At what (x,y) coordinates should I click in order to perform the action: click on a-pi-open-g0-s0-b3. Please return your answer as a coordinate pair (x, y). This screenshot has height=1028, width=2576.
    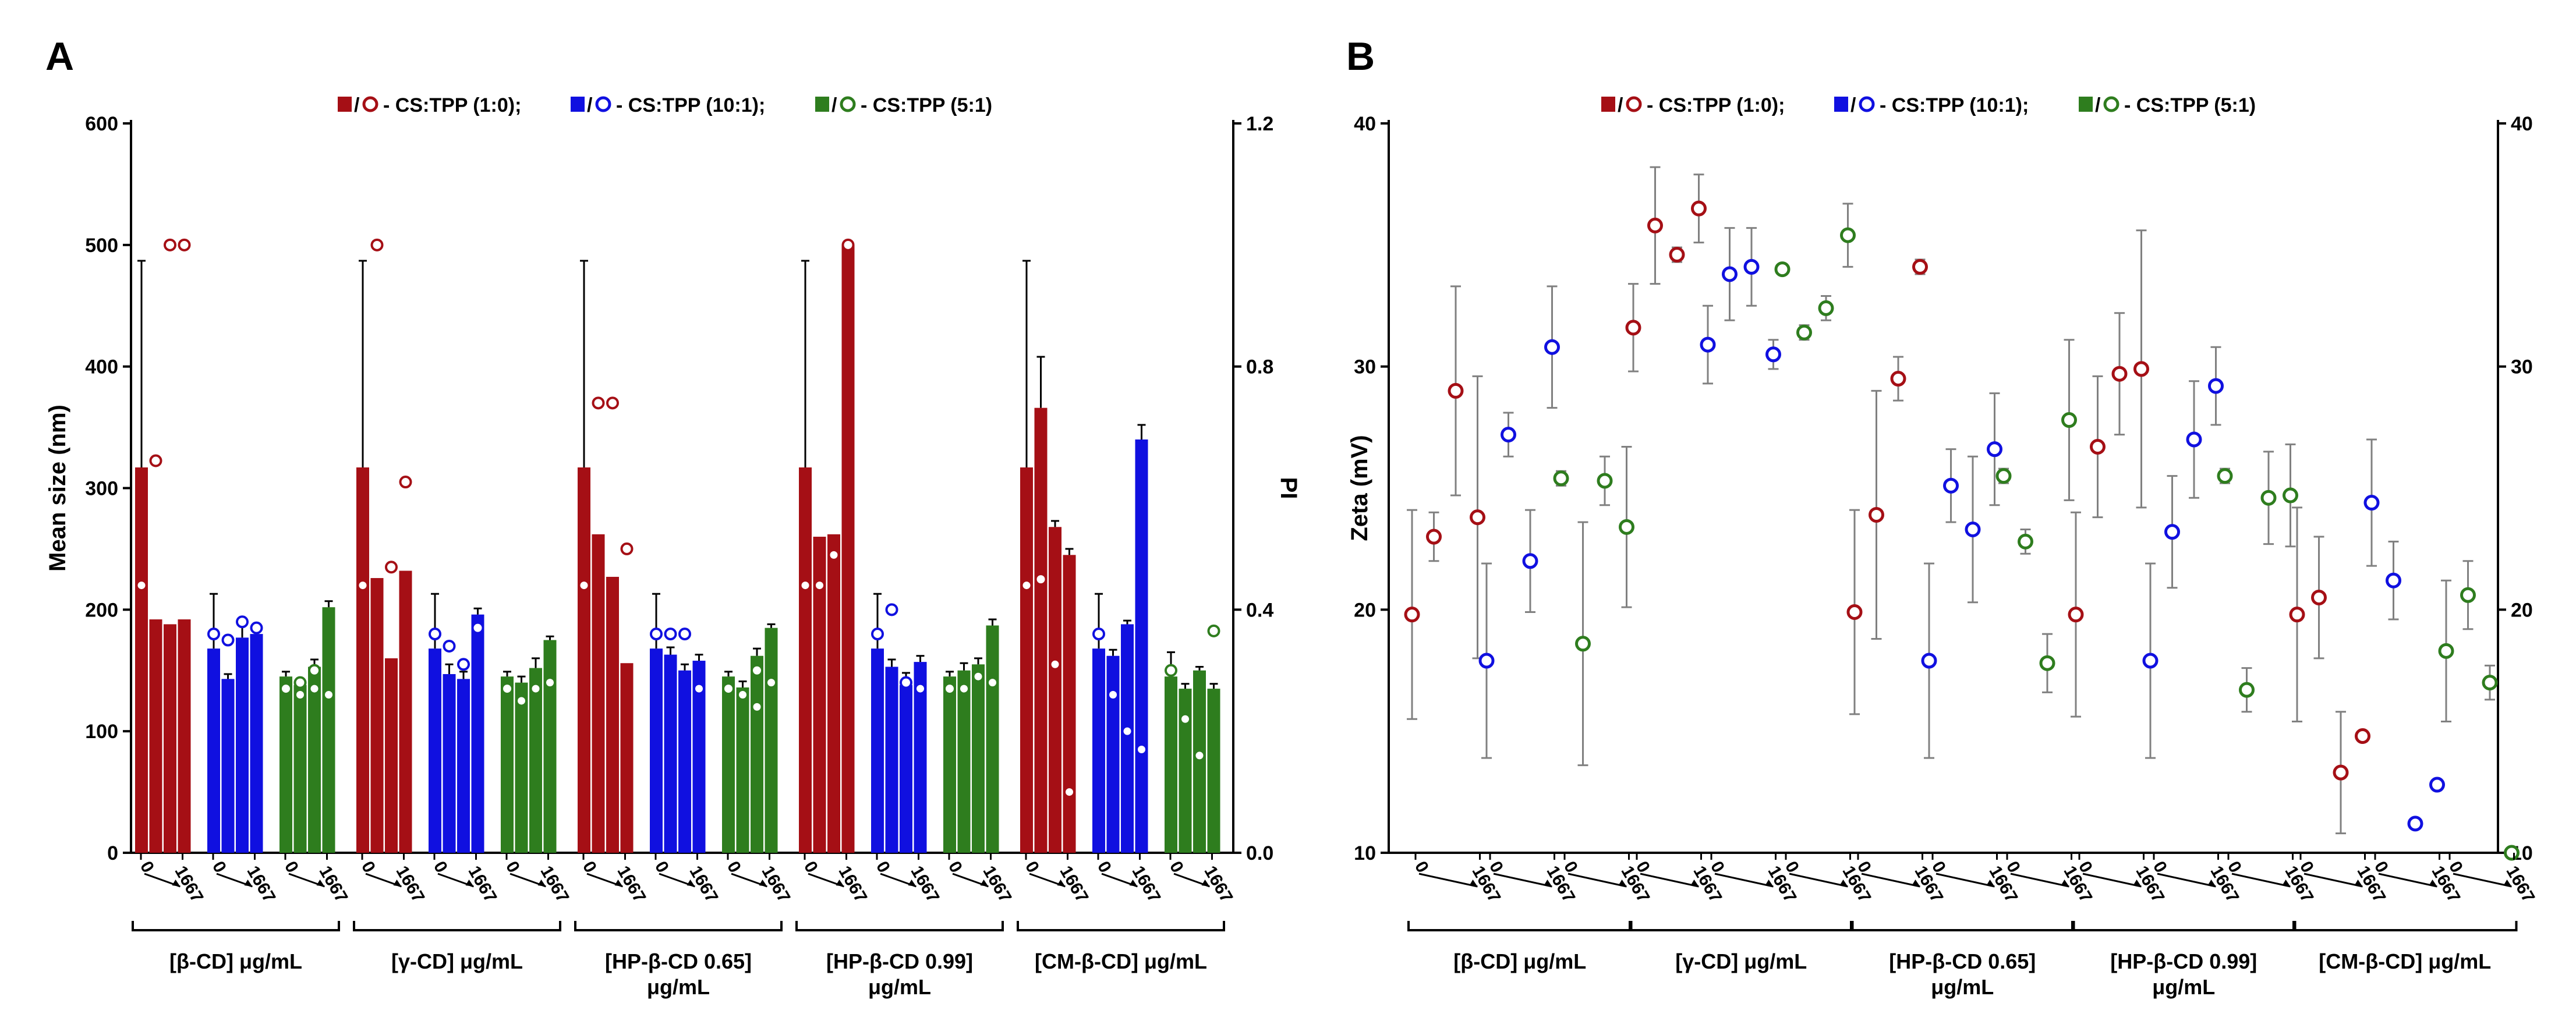
    Looking at the image, I should click on (184, 244).